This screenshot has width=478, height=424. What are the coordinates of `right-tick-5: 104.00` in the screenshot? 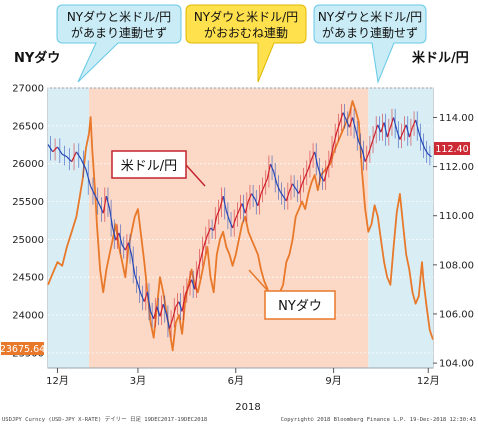 It's located at (456, 364).